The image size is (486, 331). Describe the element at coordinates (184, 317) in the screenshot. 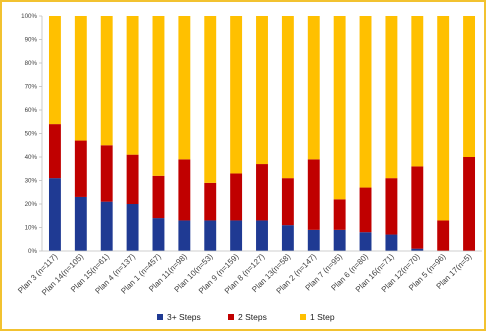

I see `legend-label: 3+ Steps` at that location.